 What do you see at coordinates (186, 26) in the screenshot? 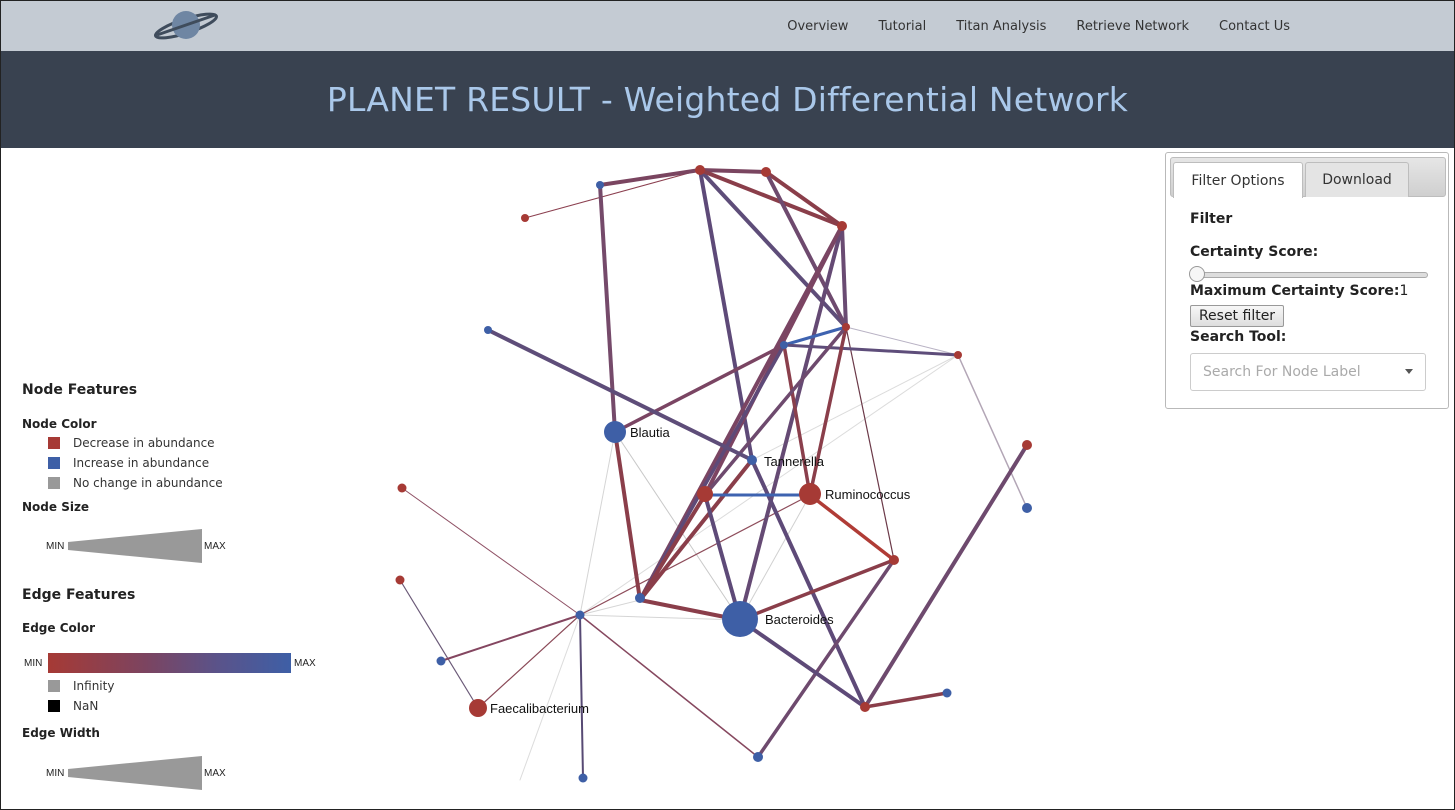
I see `saturn-planet-icon` at bounding box center [186, 26].